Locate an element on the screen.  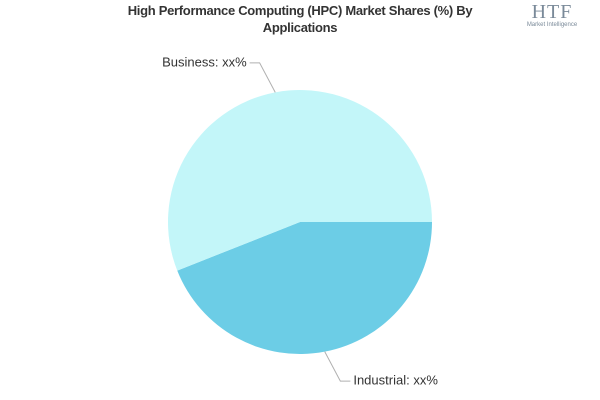
pie-slice is located at coordinates (304, 288).